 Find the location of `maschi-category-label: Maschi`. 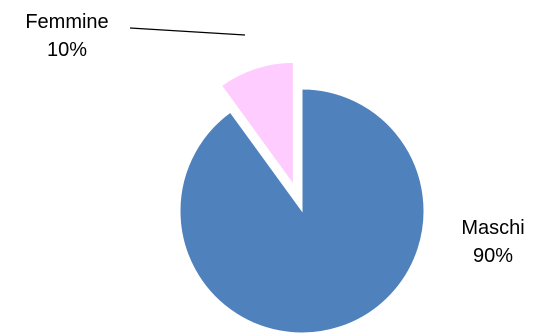

maschi-category-label: Maschi is located at coordinates (492, 228).